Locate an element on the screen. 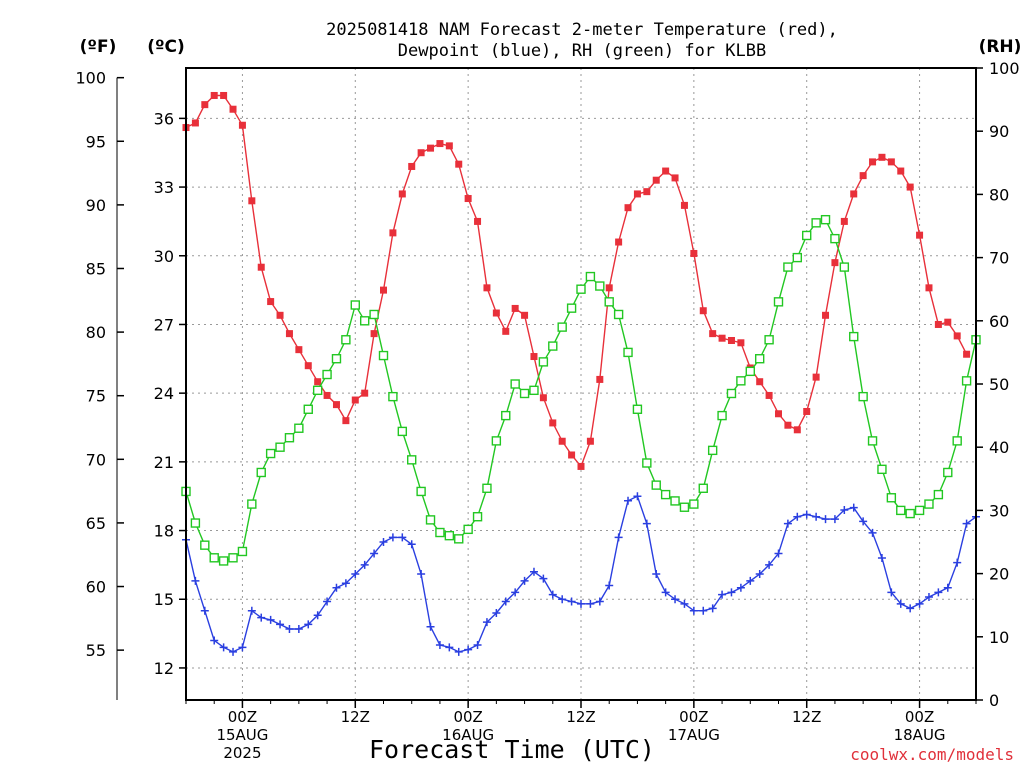 This screenshot has height=768, width=1024. rh-unit-label: (RH) is located at coordinates (1000, 47).